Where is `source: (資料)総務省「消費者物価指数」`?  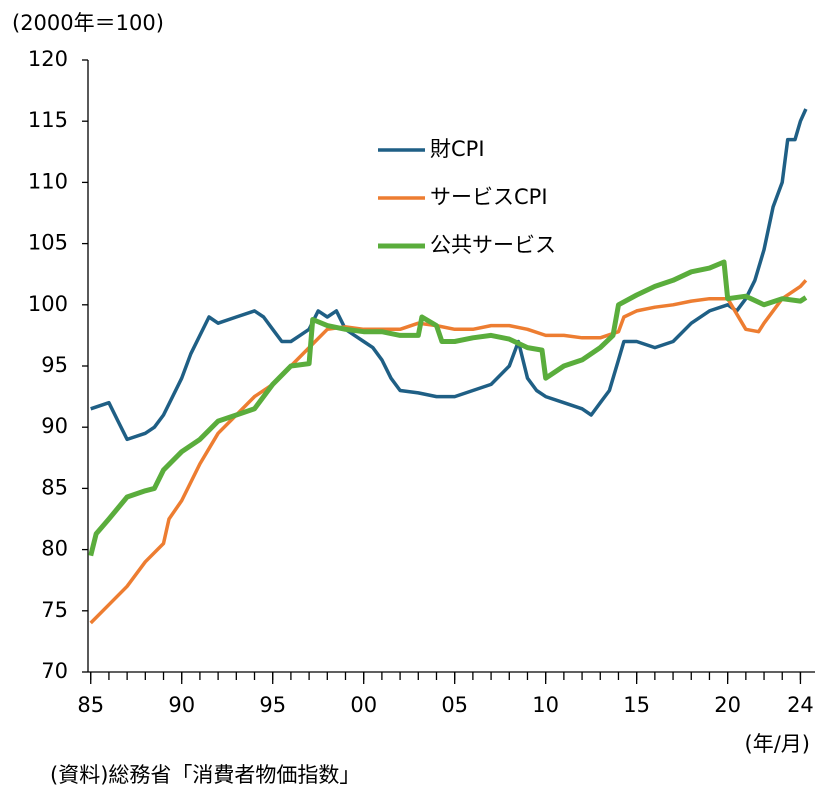 source: (資料)総務省「消費者物価指数」 is located at coordinates (205, 775).